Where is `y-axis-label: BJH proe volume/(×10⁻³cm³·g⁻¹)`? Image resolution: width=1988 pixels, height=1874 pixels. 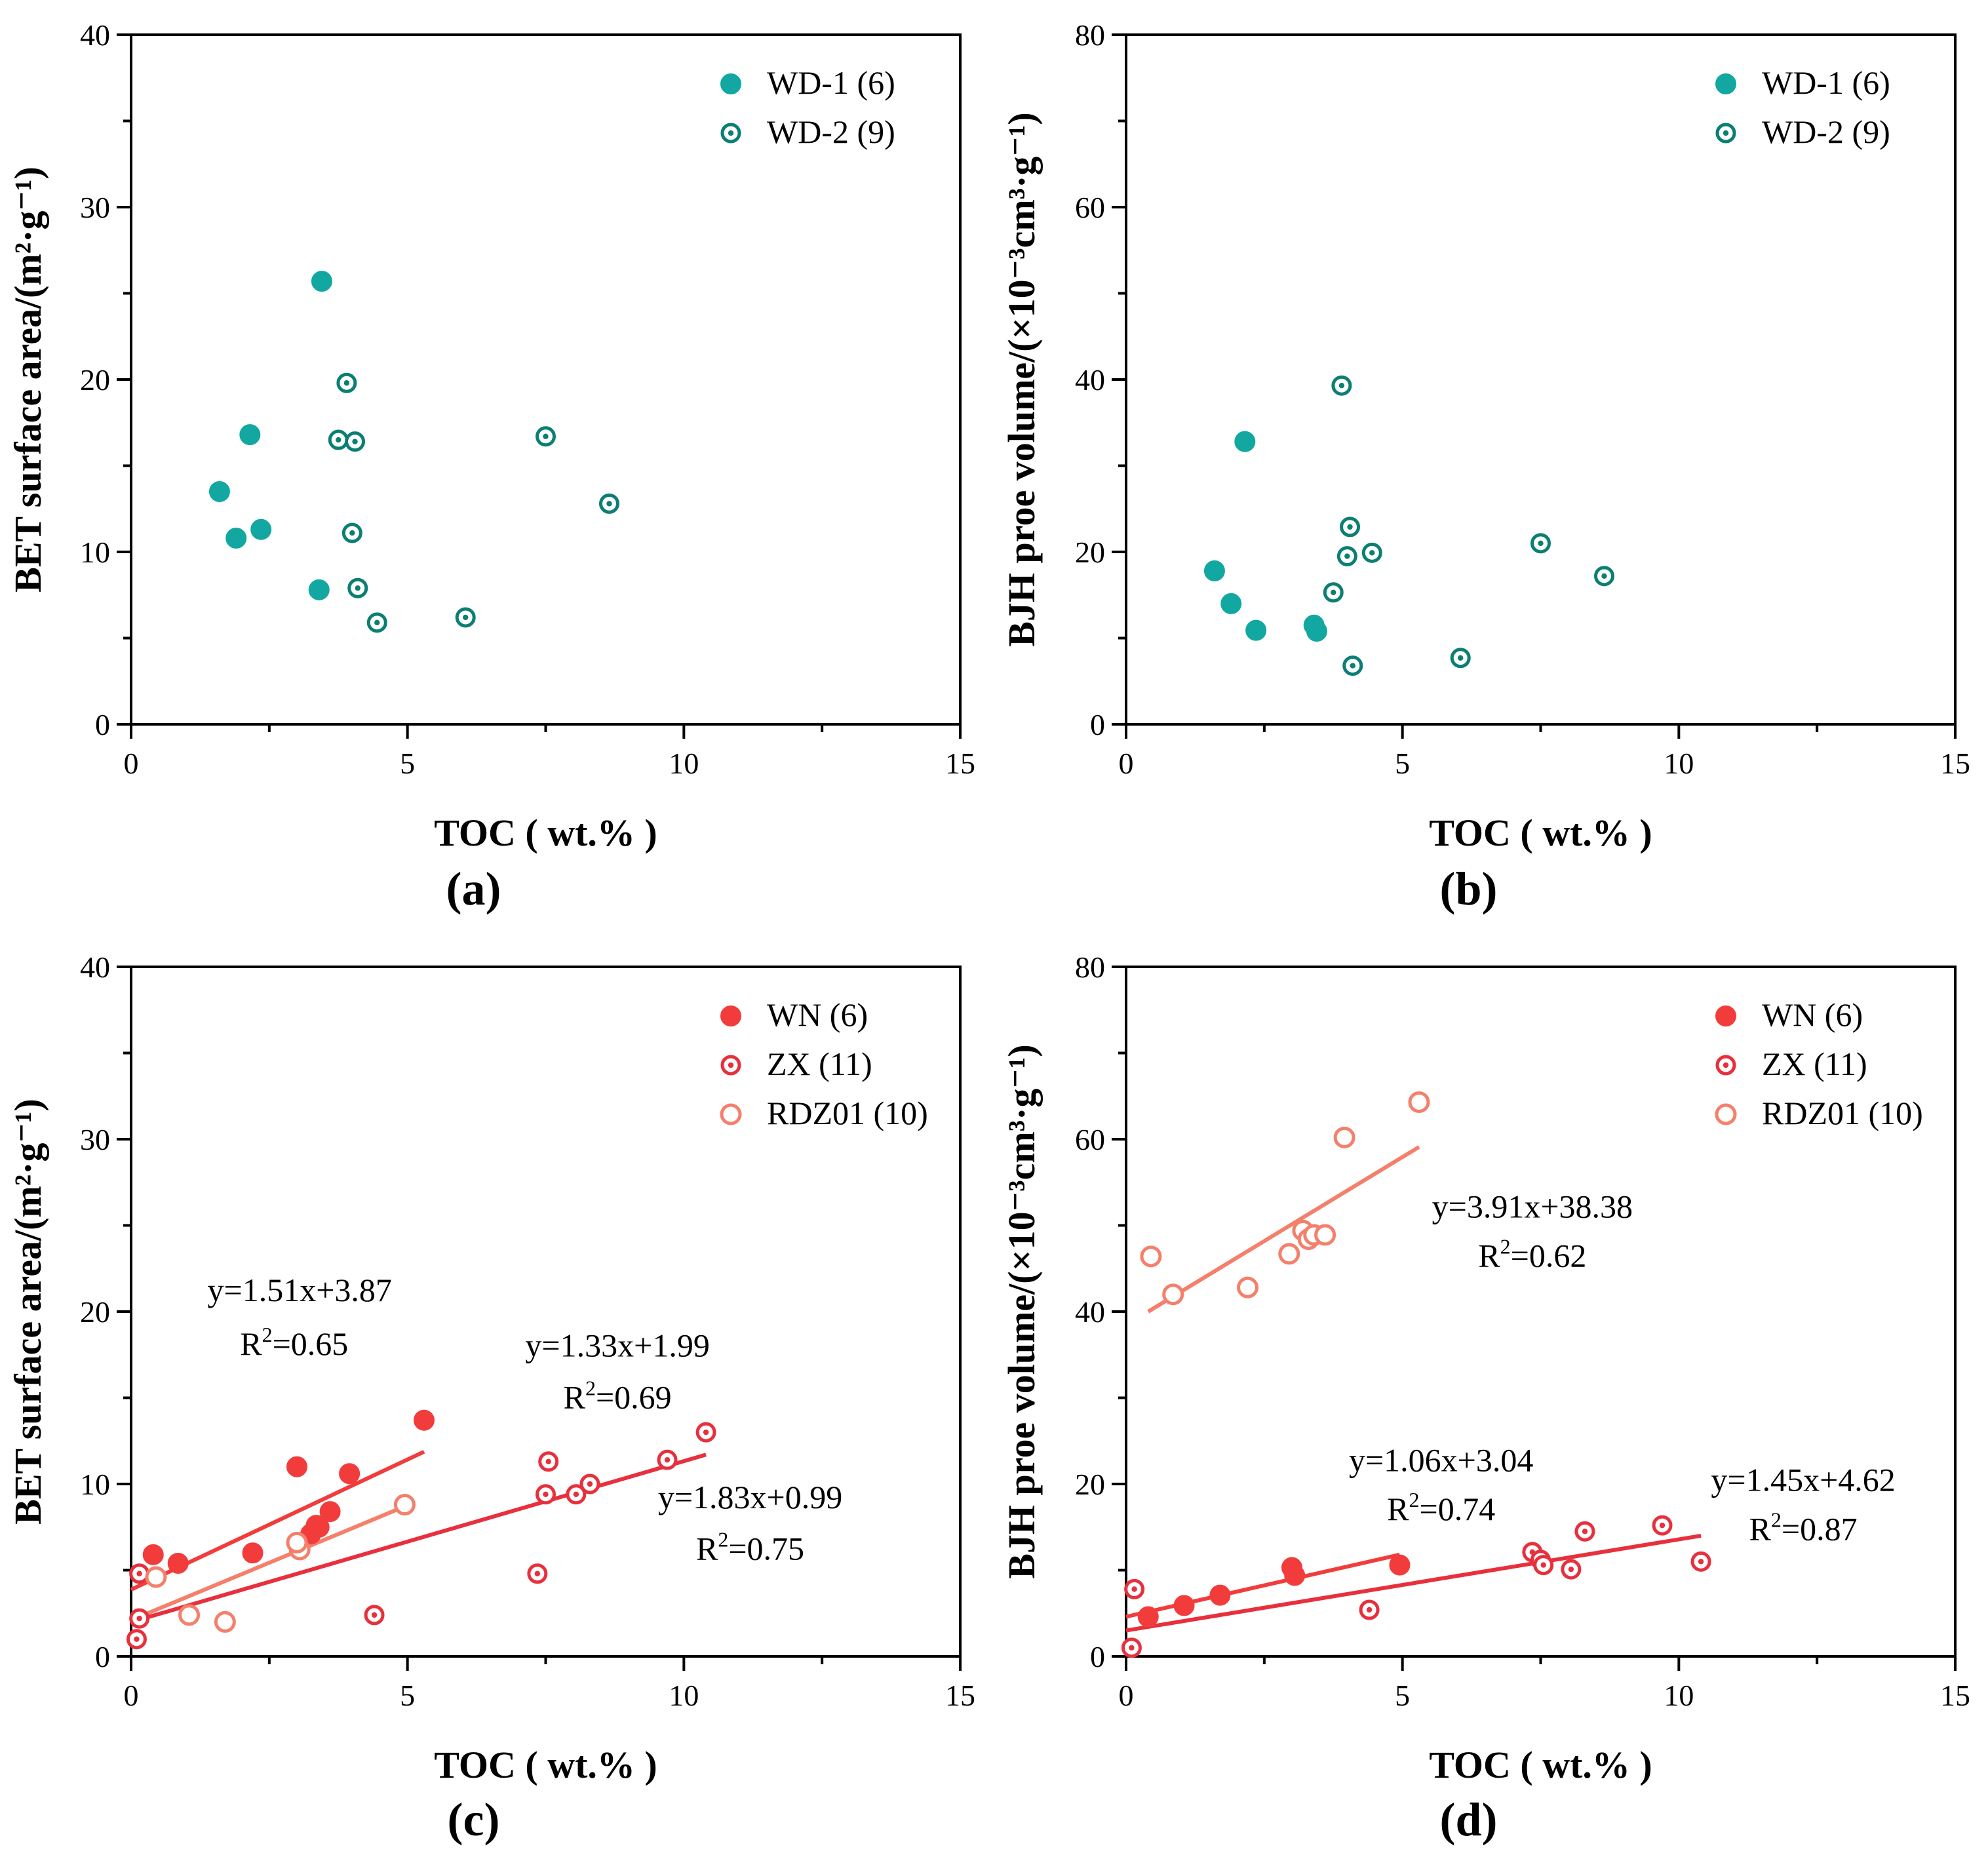 y-axis-label: BJH proe volume/(×10⁻³cm³·g⁻¹) is located at coordinates (1021, 379).